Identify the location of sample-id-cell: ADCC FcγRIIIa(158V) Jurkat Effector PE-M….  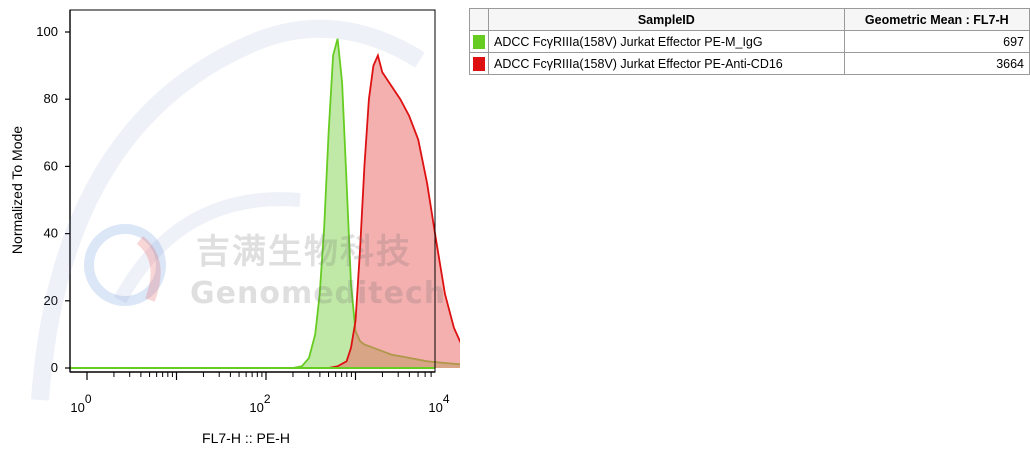
(666, 41).